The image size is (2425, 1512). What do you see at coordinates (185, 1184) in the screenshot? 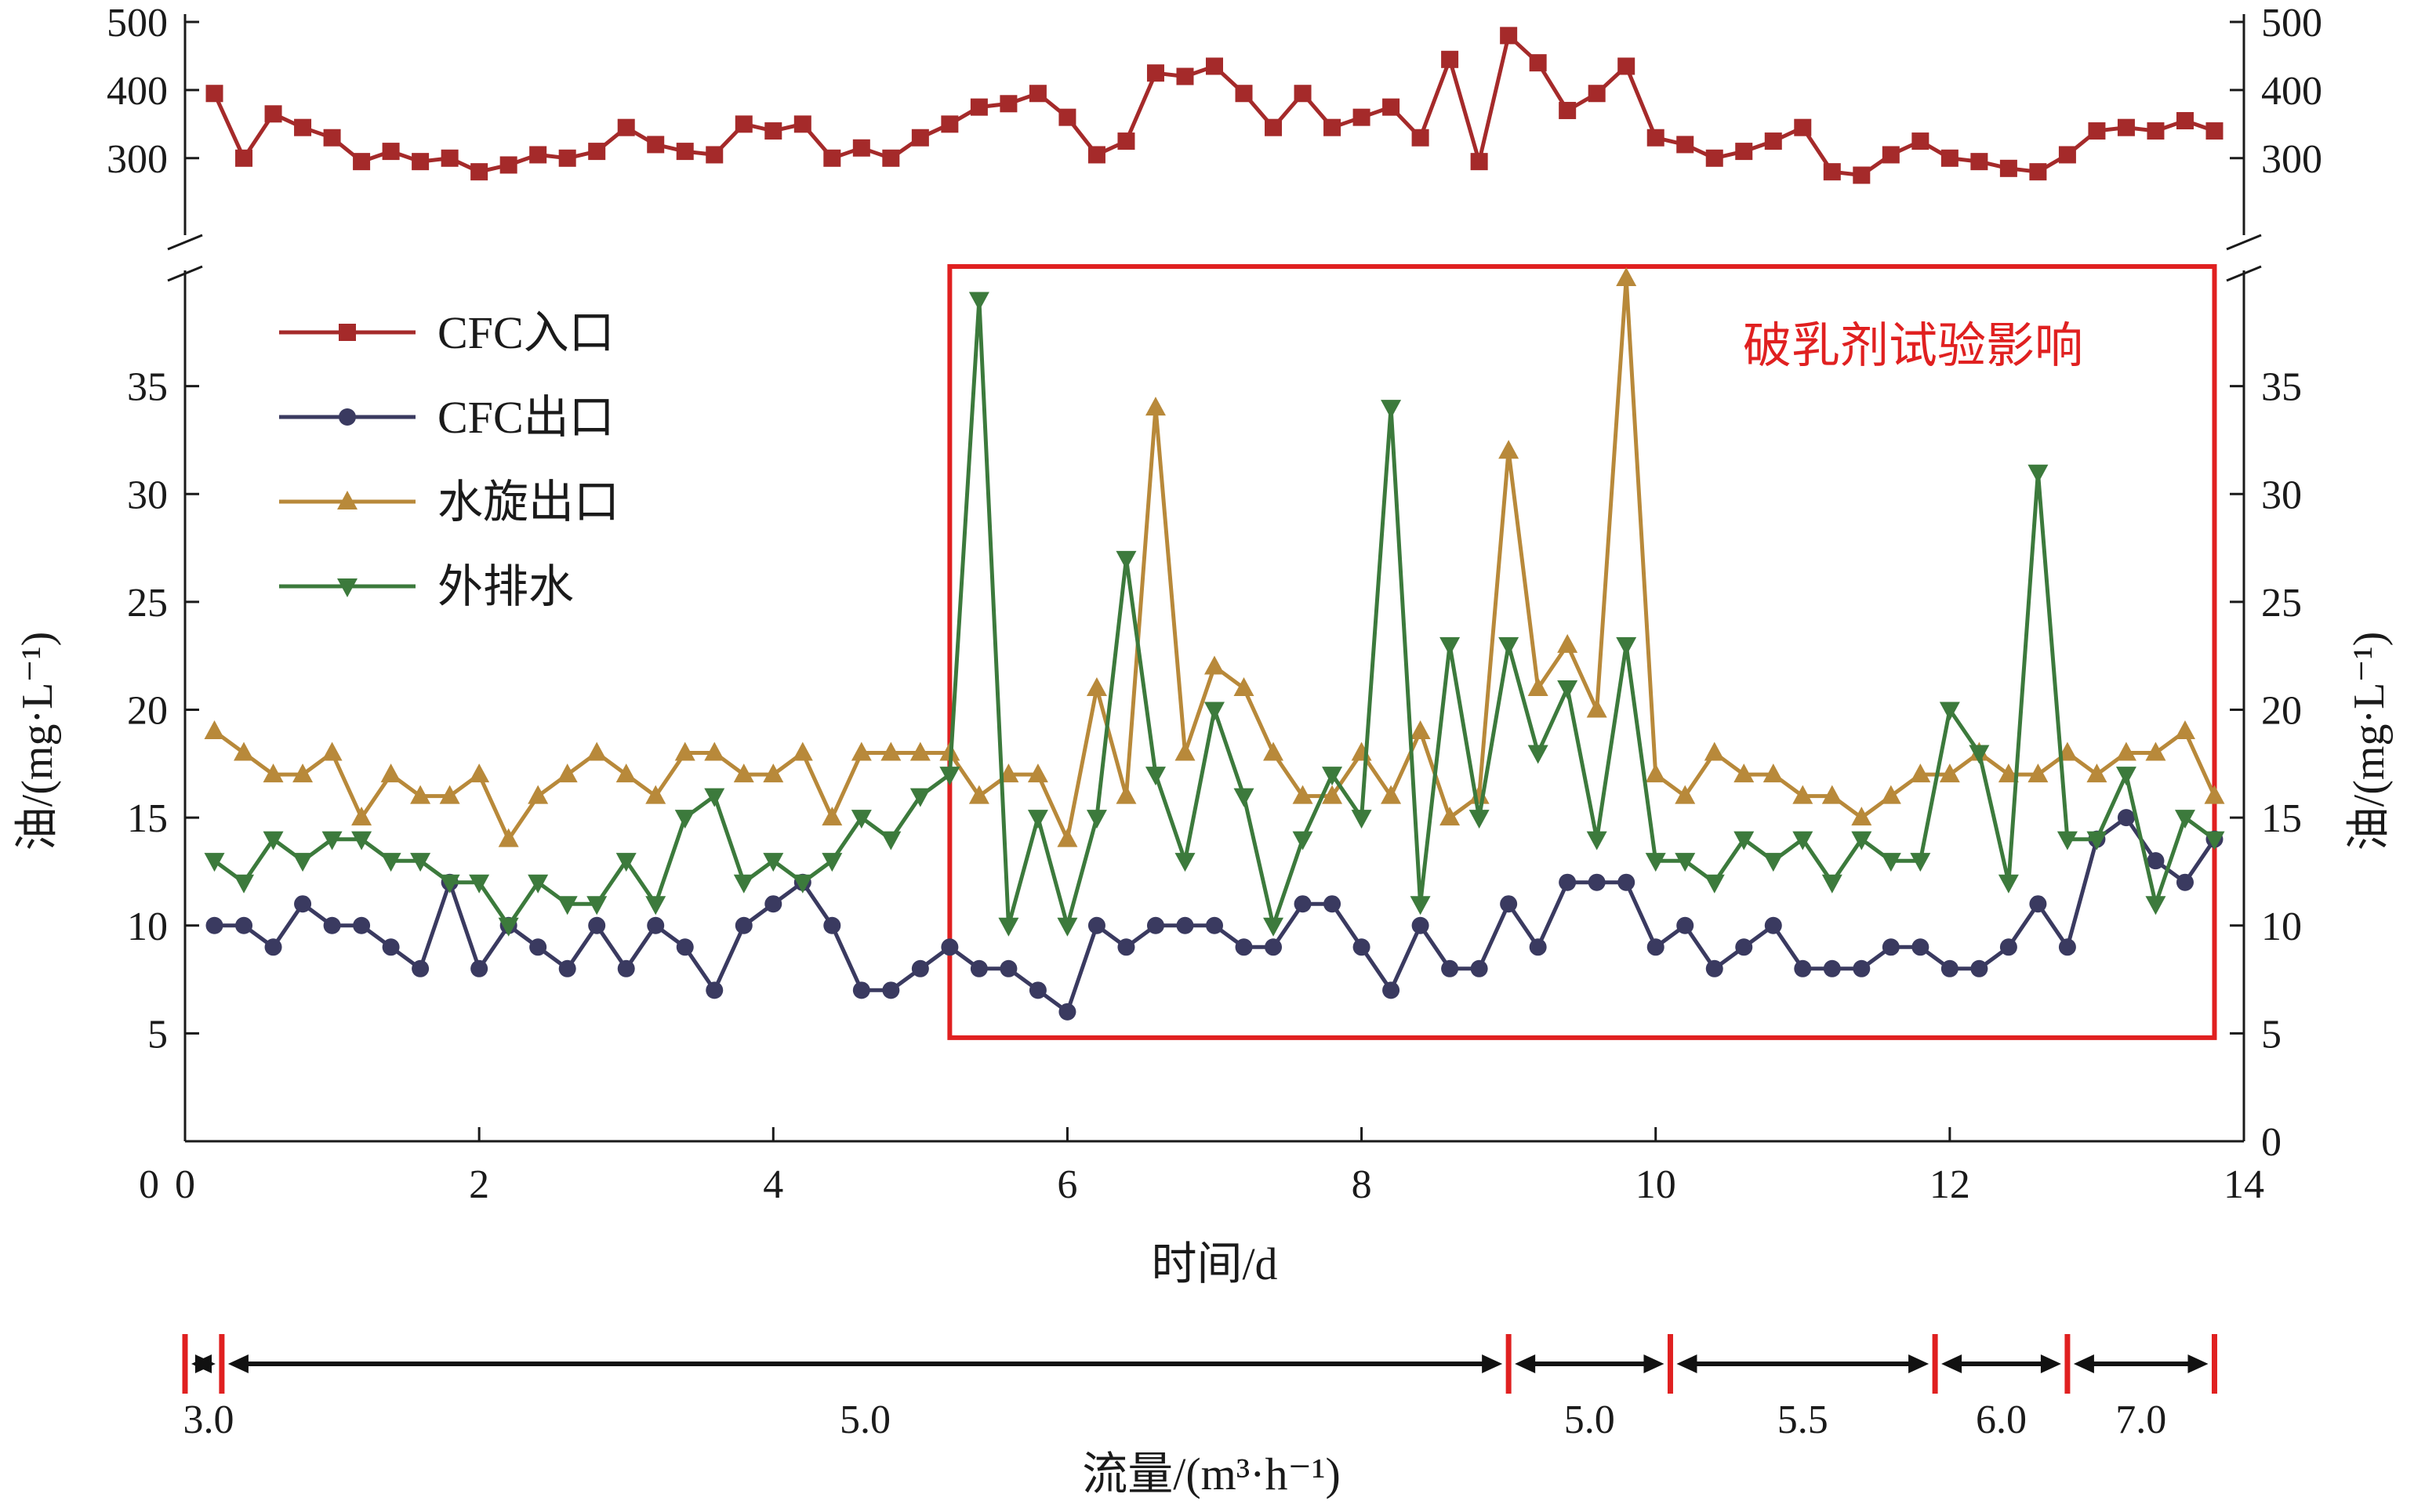
I see `x-tick-label: 0` at bounding box center [185, 1184].